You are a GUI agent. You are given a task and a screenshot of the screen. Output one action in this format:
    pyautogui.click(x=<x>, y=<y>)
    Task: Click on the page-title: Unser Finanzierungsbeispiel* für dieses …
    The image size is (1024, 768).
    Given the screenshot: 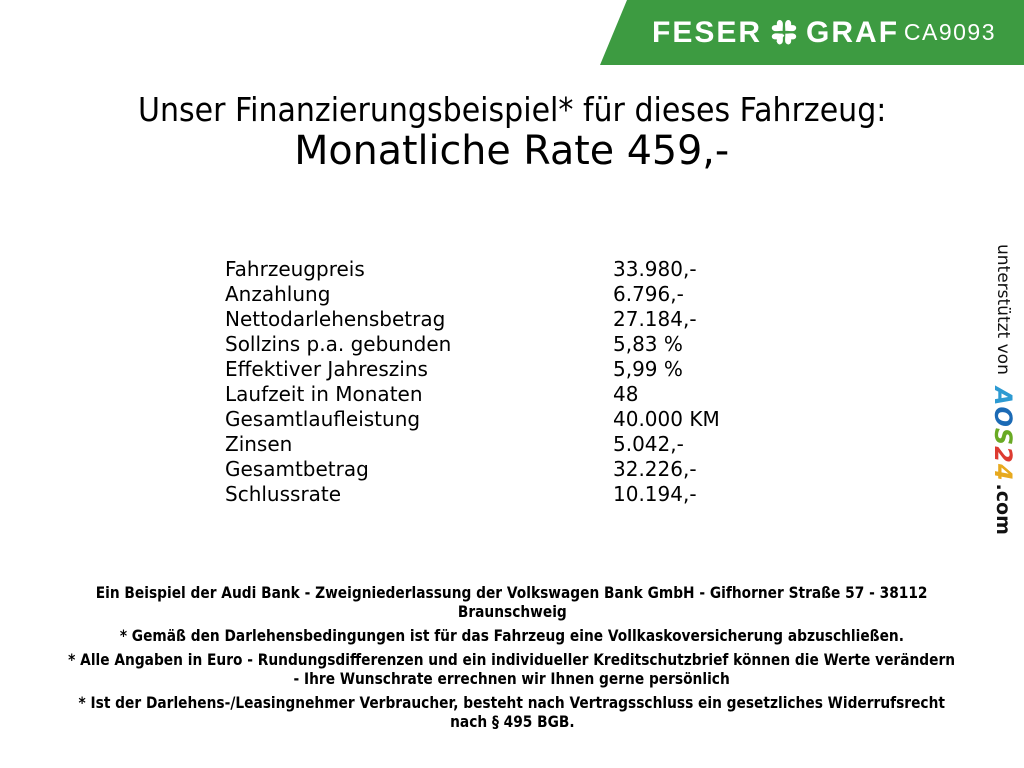 What is the action you would take?
    pyautogui.click(x=512, y=109)
    